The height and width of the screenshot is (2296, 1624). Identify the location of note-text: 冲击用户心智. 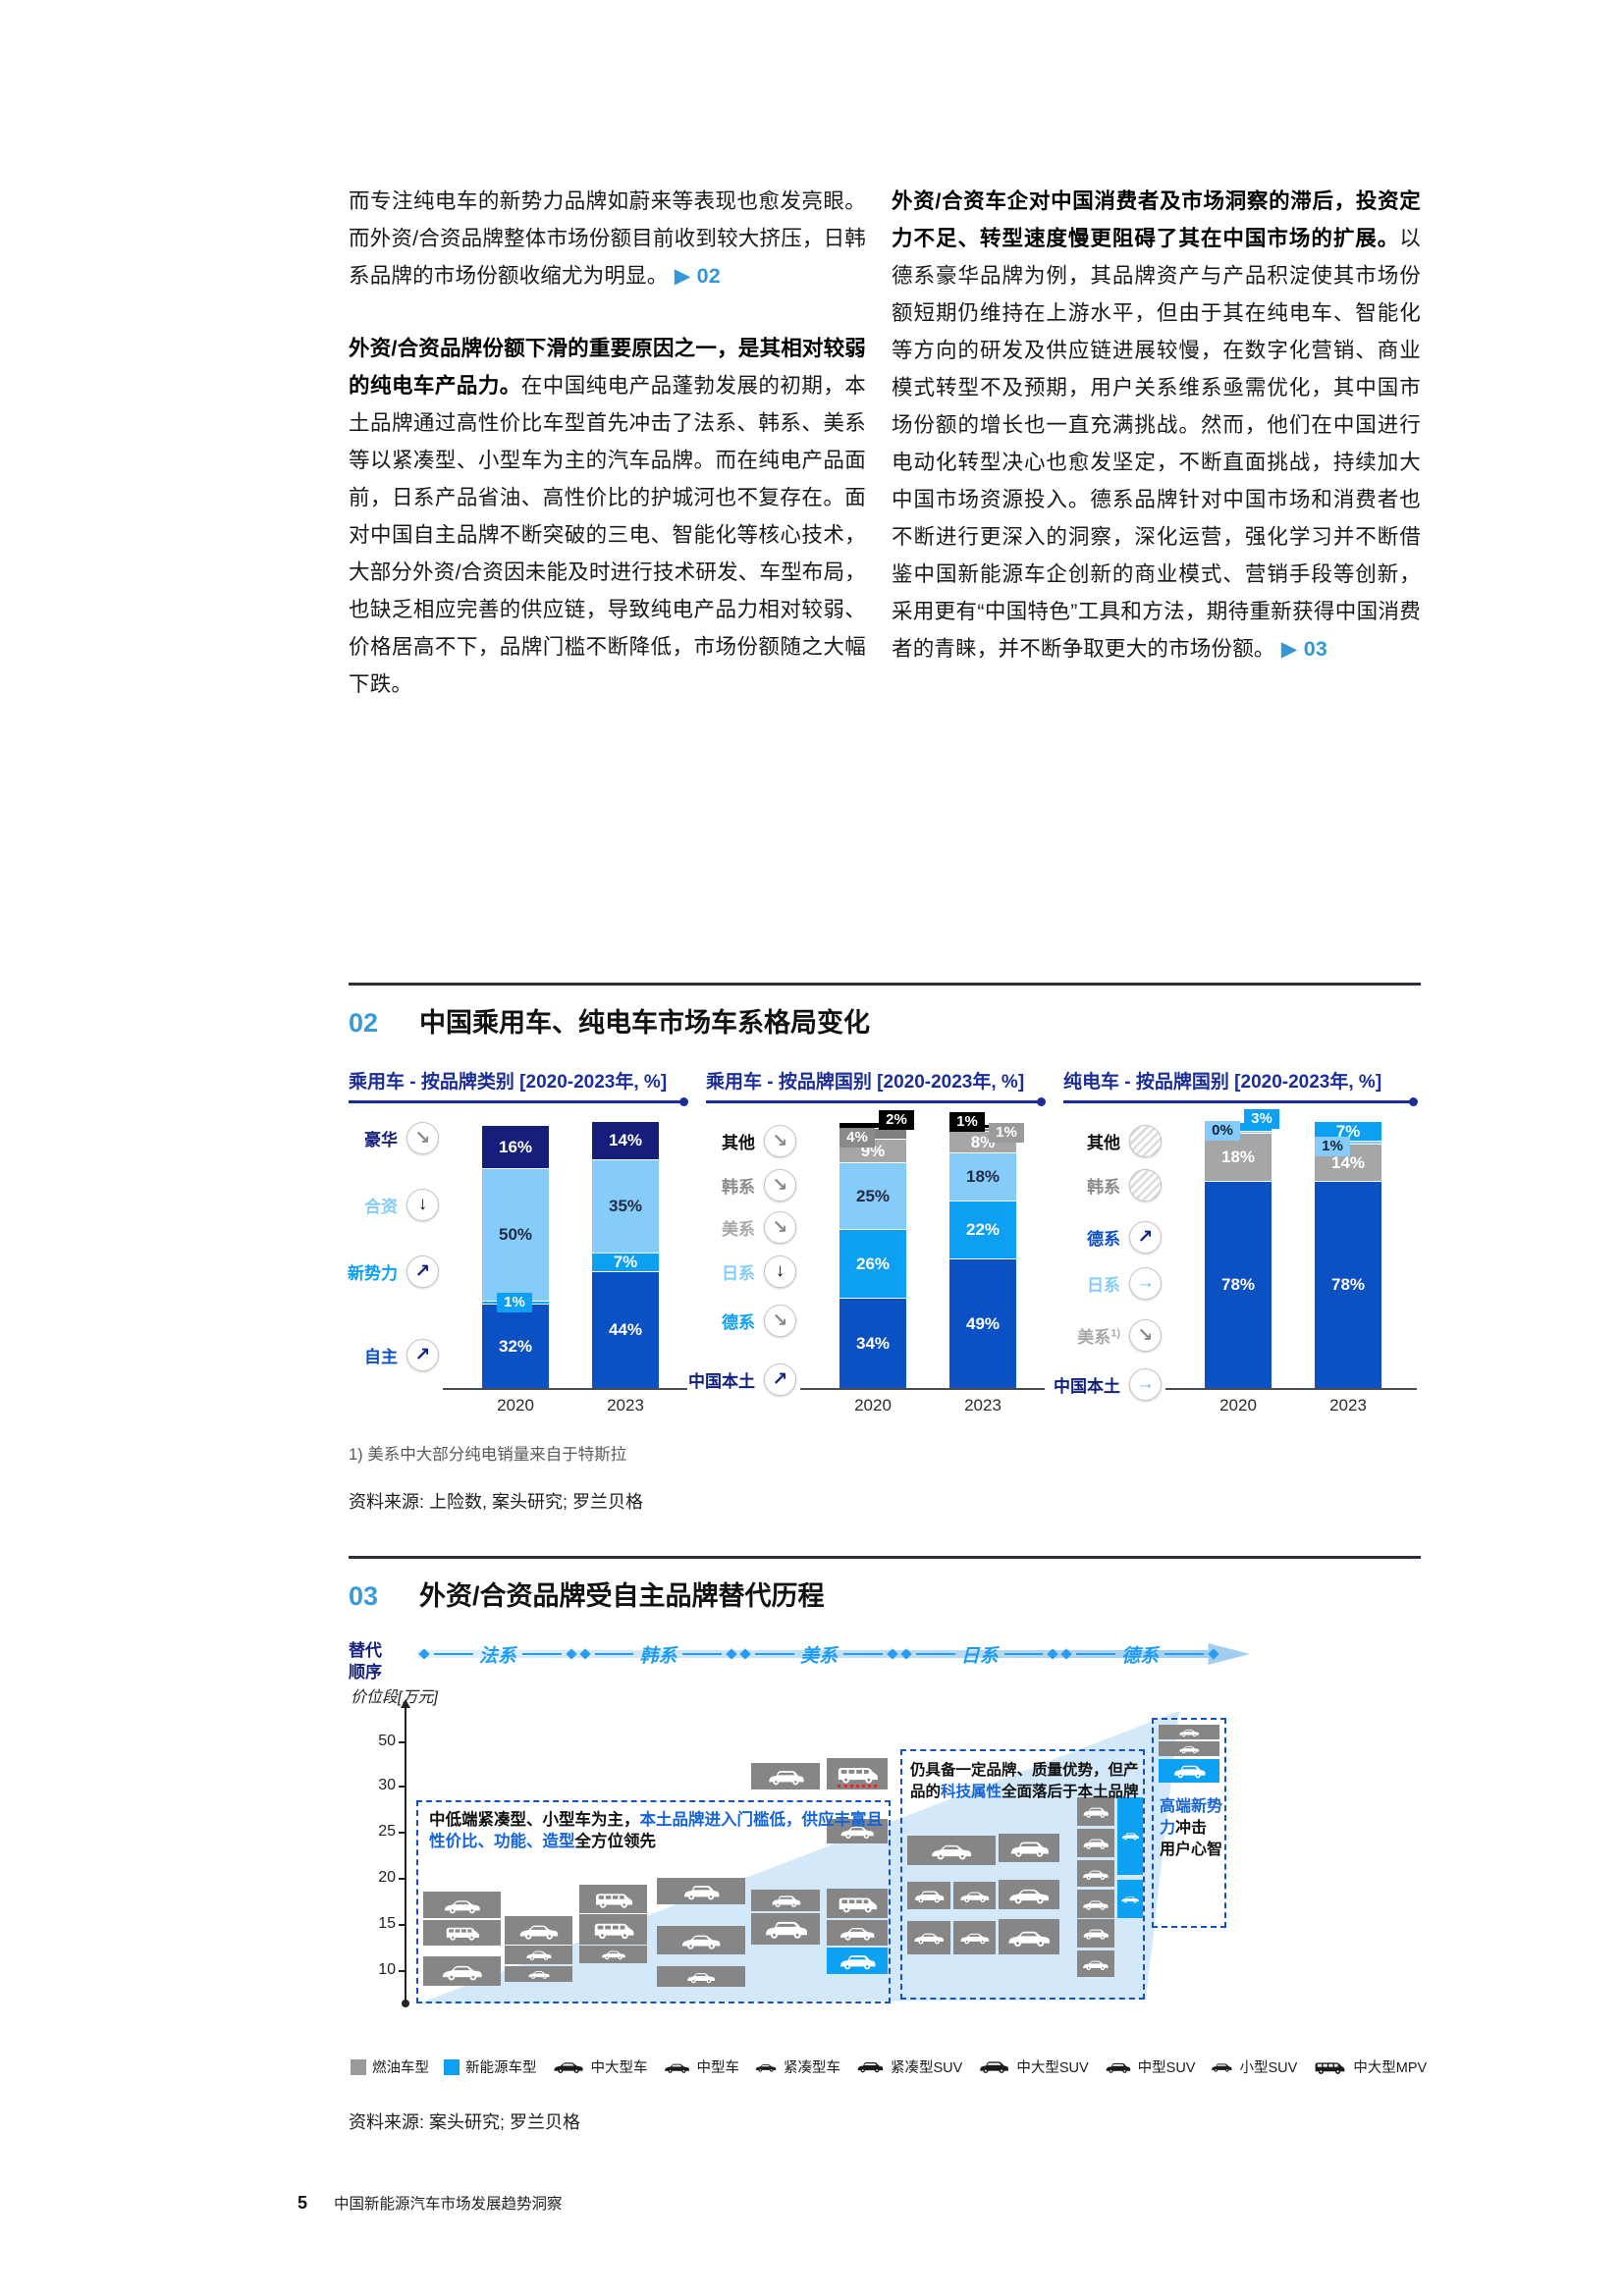
(1191, 1839).